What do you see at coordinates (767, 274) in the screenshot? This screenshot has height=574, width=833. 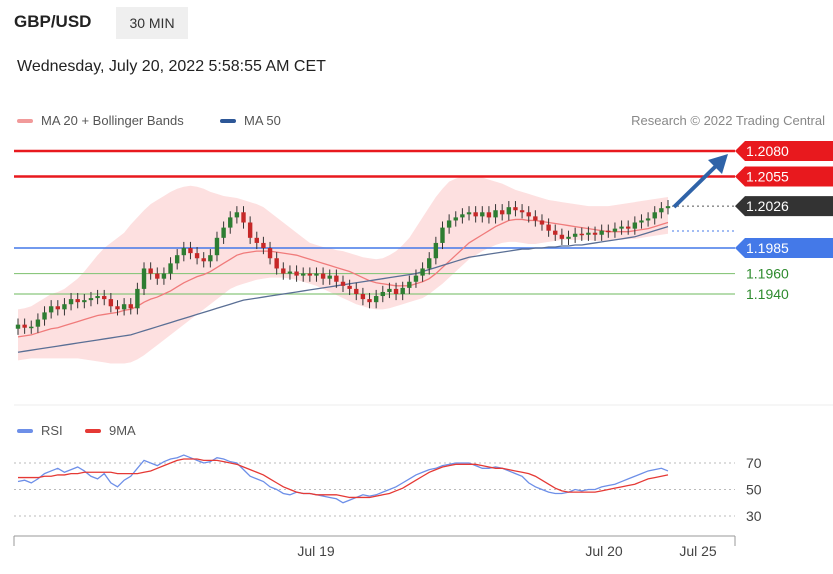 I see `level-label: 1.1960` at bounding box center [767, 274].